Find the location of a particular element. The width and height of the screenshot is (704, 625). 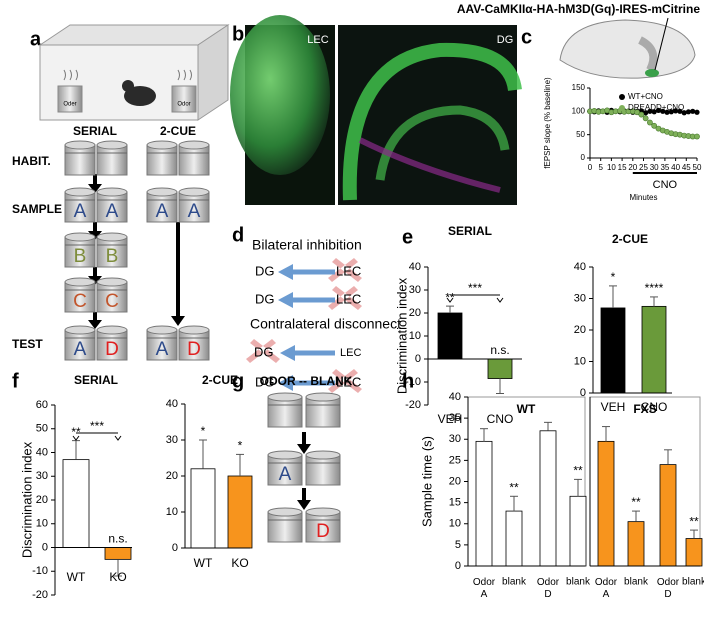

legend-label: WT+CNO is located at coordinates (645, 96).